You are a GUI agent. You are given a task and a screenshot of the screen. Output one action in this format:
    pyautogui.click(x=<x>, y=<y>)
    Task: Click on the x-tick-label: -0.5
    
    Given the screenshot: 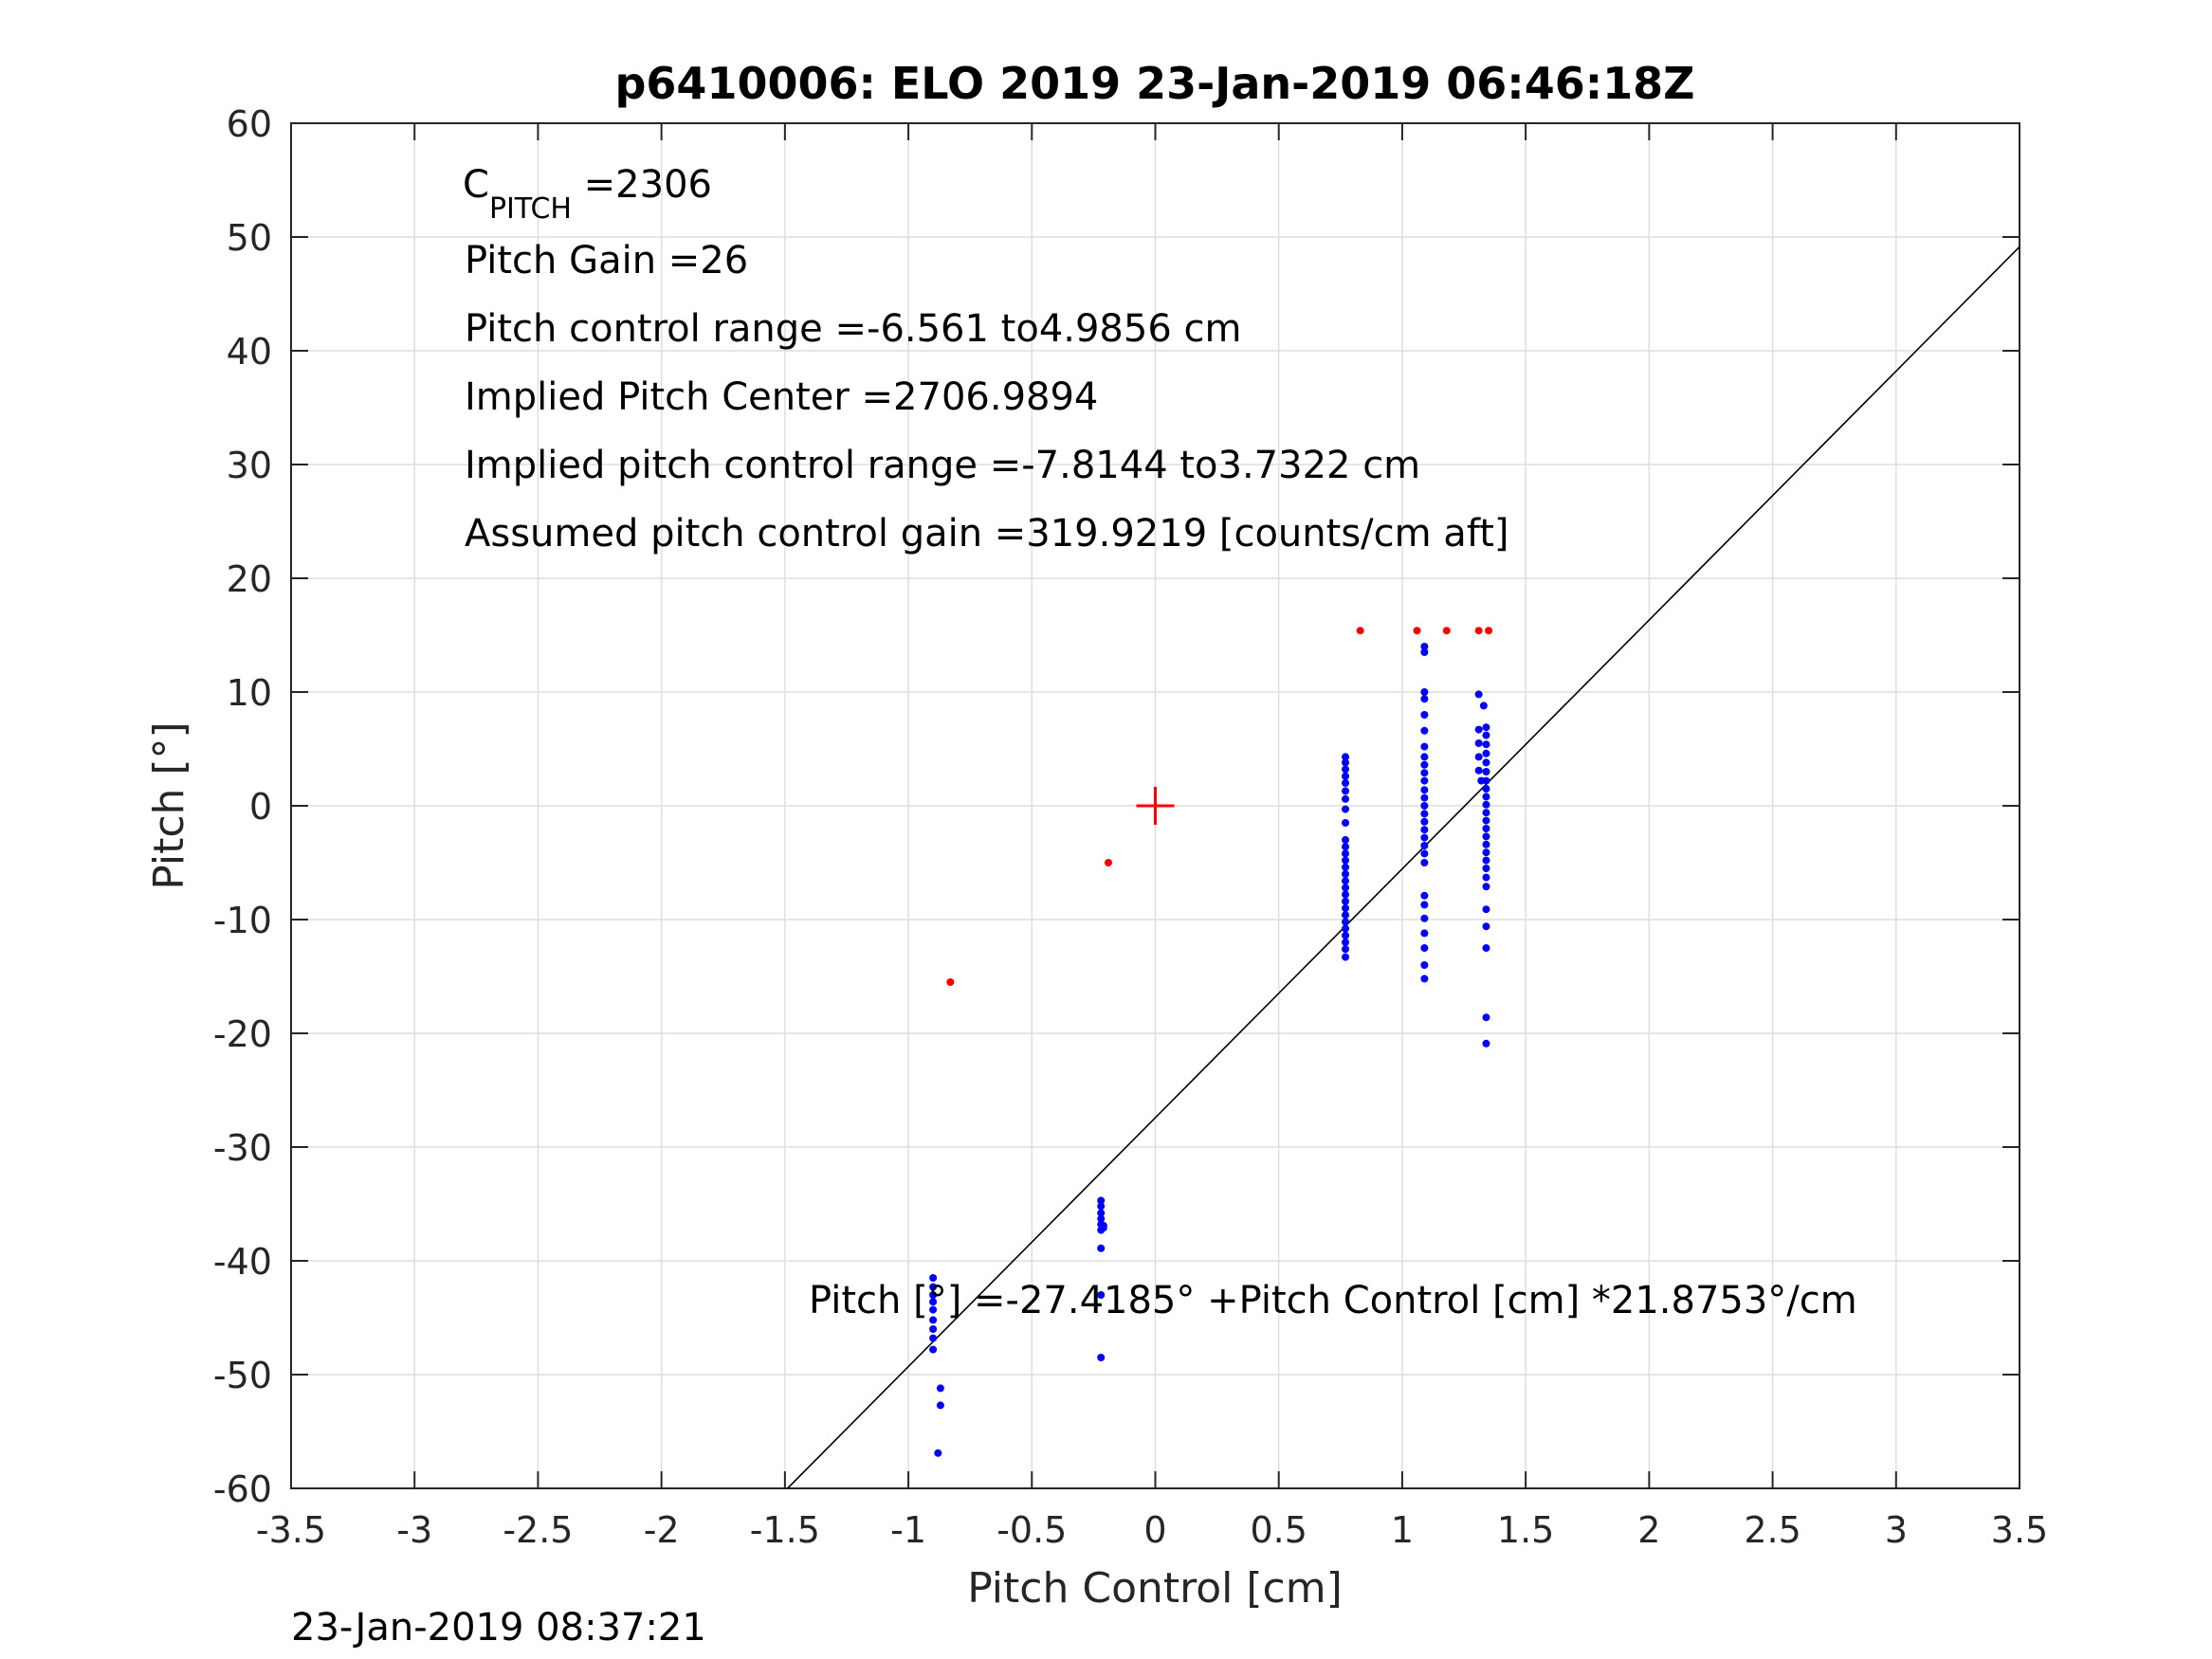 What is the action you would take?
    pyautogui.click(x=1031, y=1530)
    